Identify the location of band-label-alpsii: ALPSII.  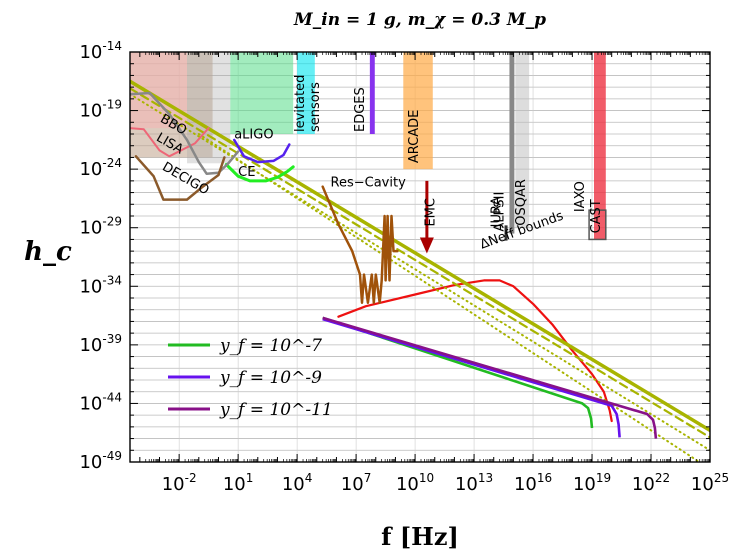
(499, 212).